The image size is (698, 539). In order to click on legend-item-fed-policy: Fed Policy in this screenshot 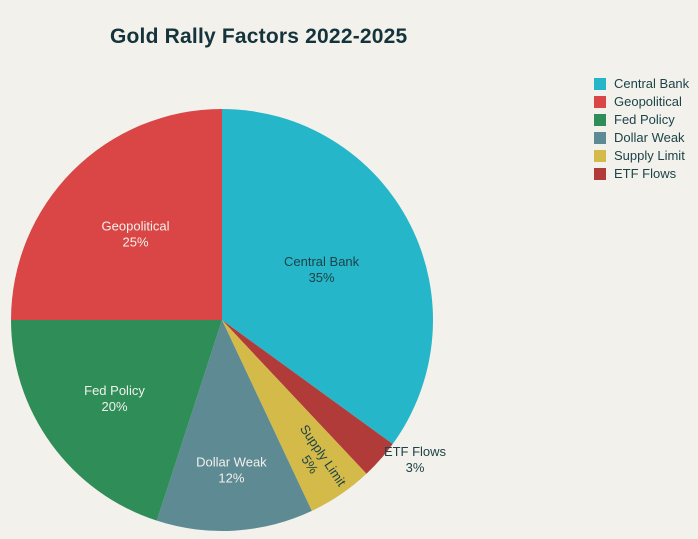, I will do `click(641, 119)`.